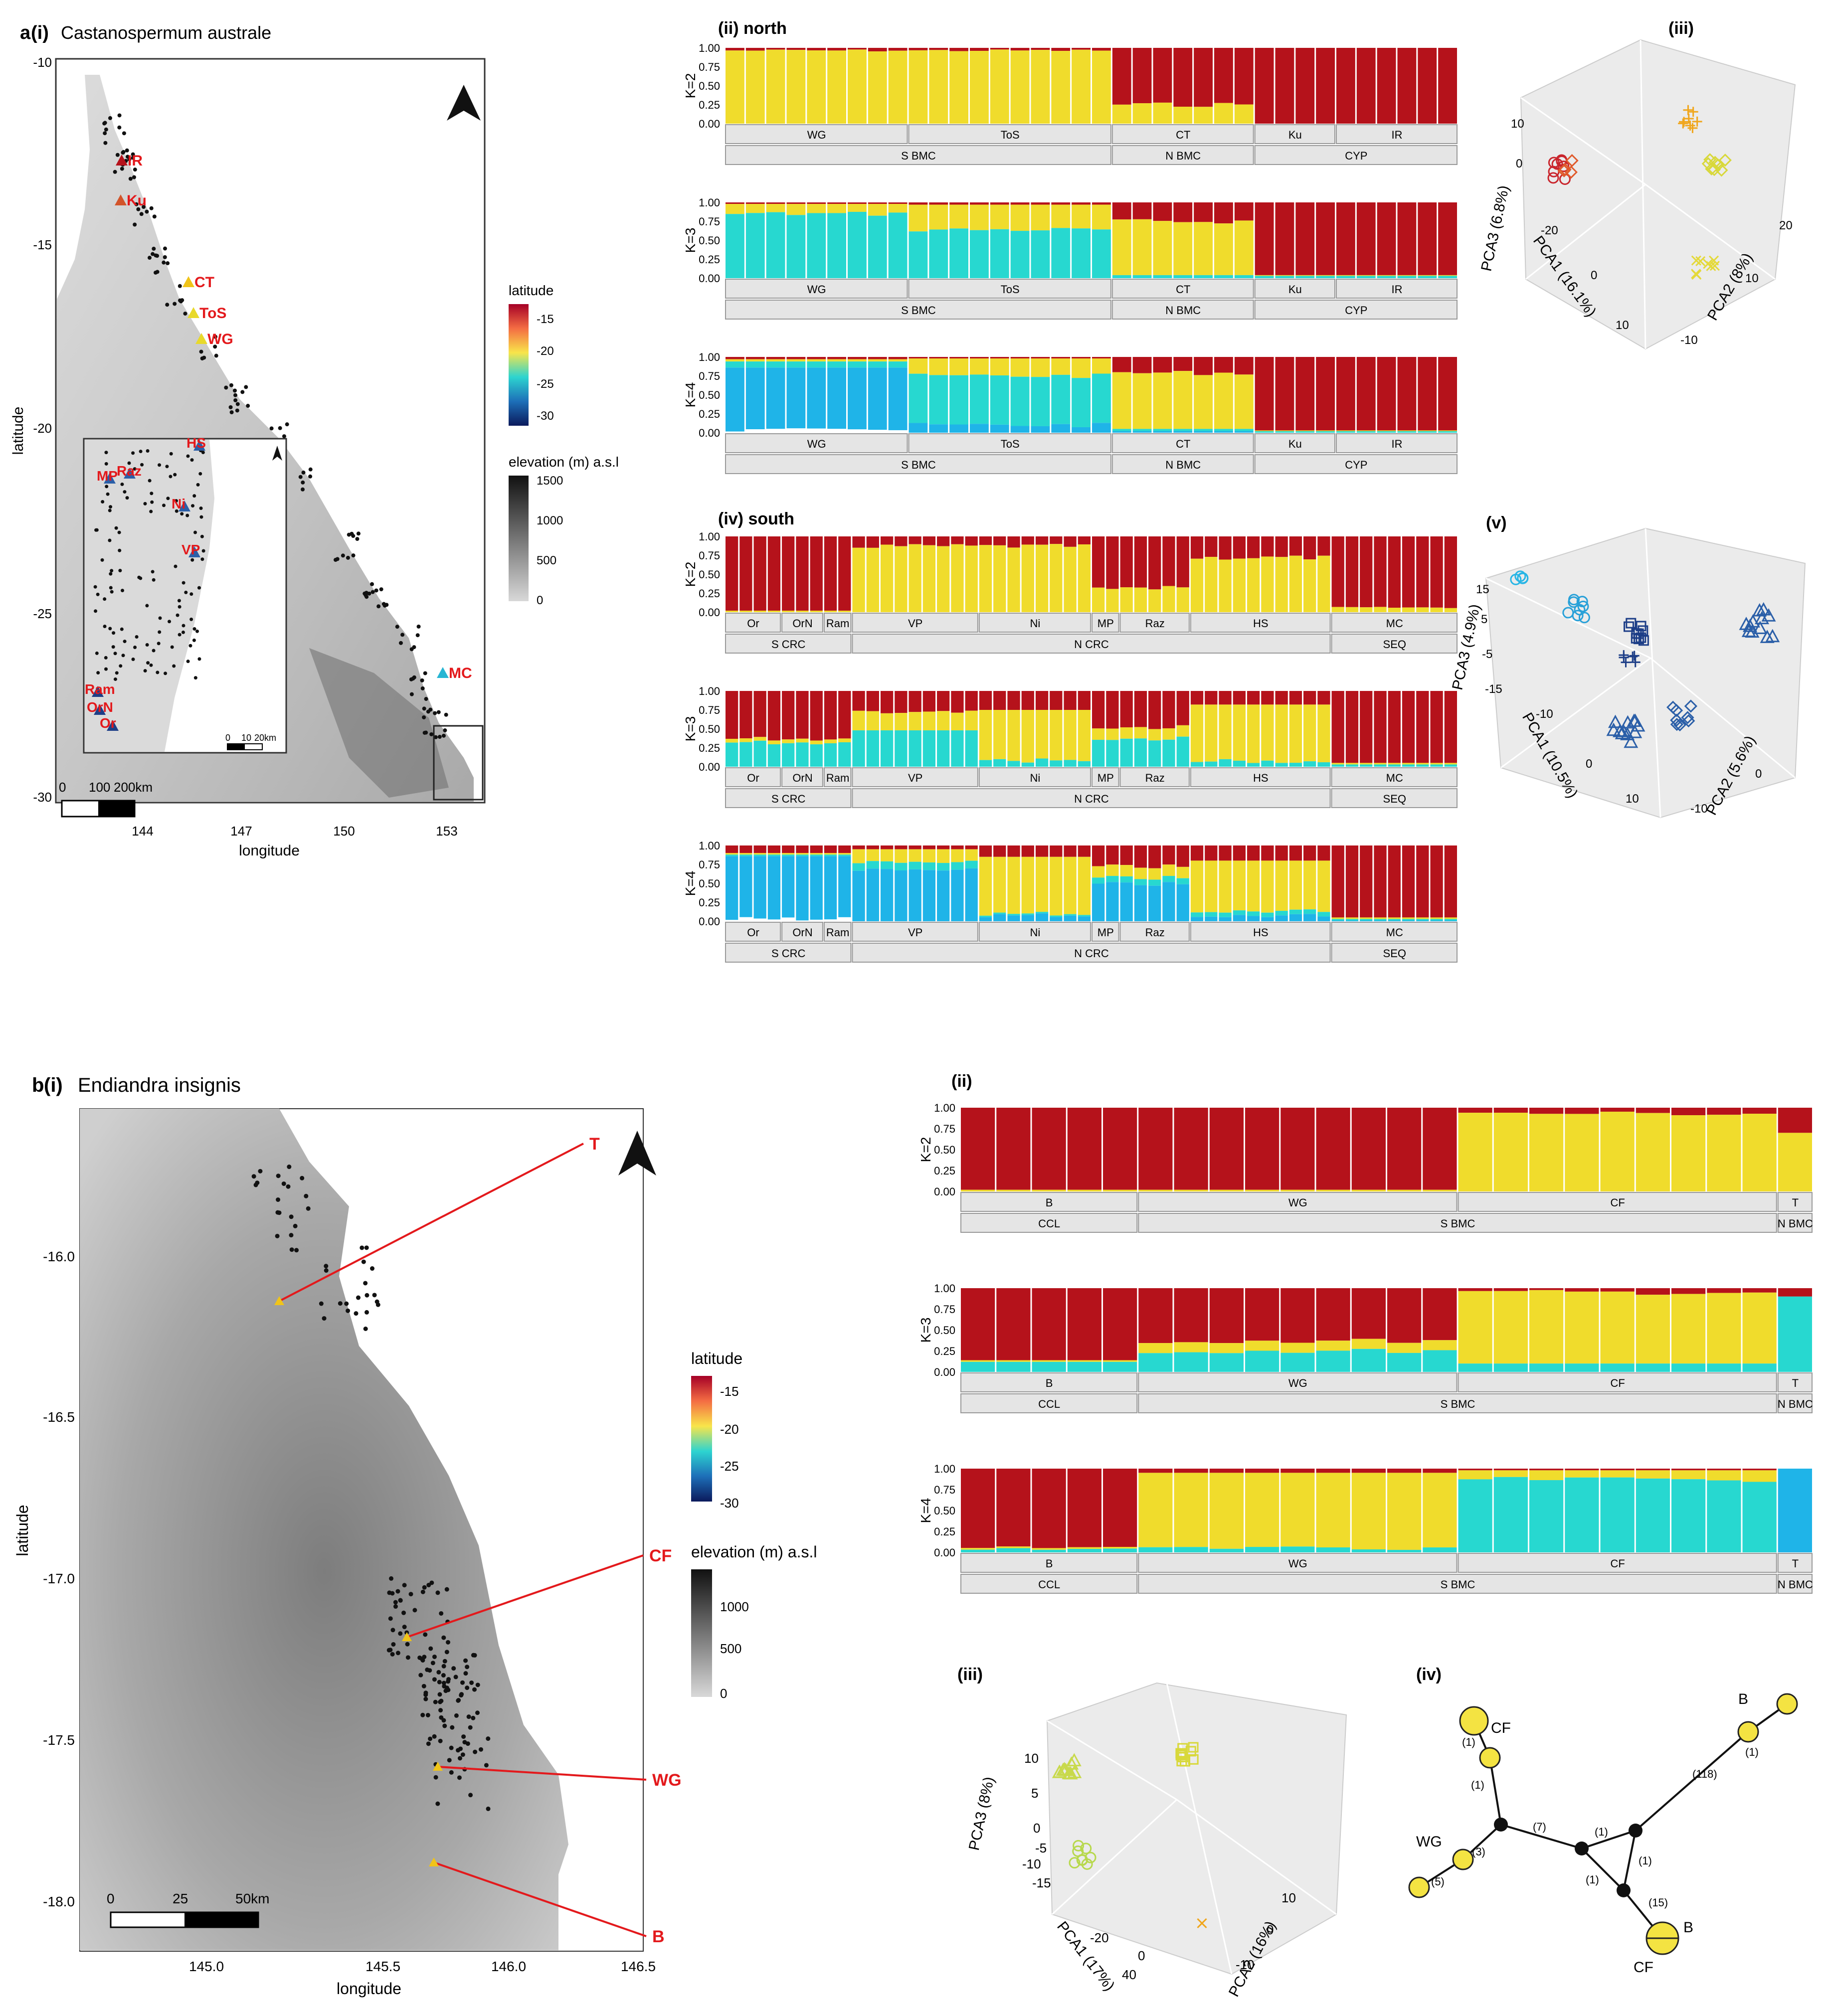 The width and height of the screenshot is (1827, 2016). What do you see at coordinates (107, 476) in the screenshot?
I see `inset-site-label: MP` at bounding box center [107, 476].